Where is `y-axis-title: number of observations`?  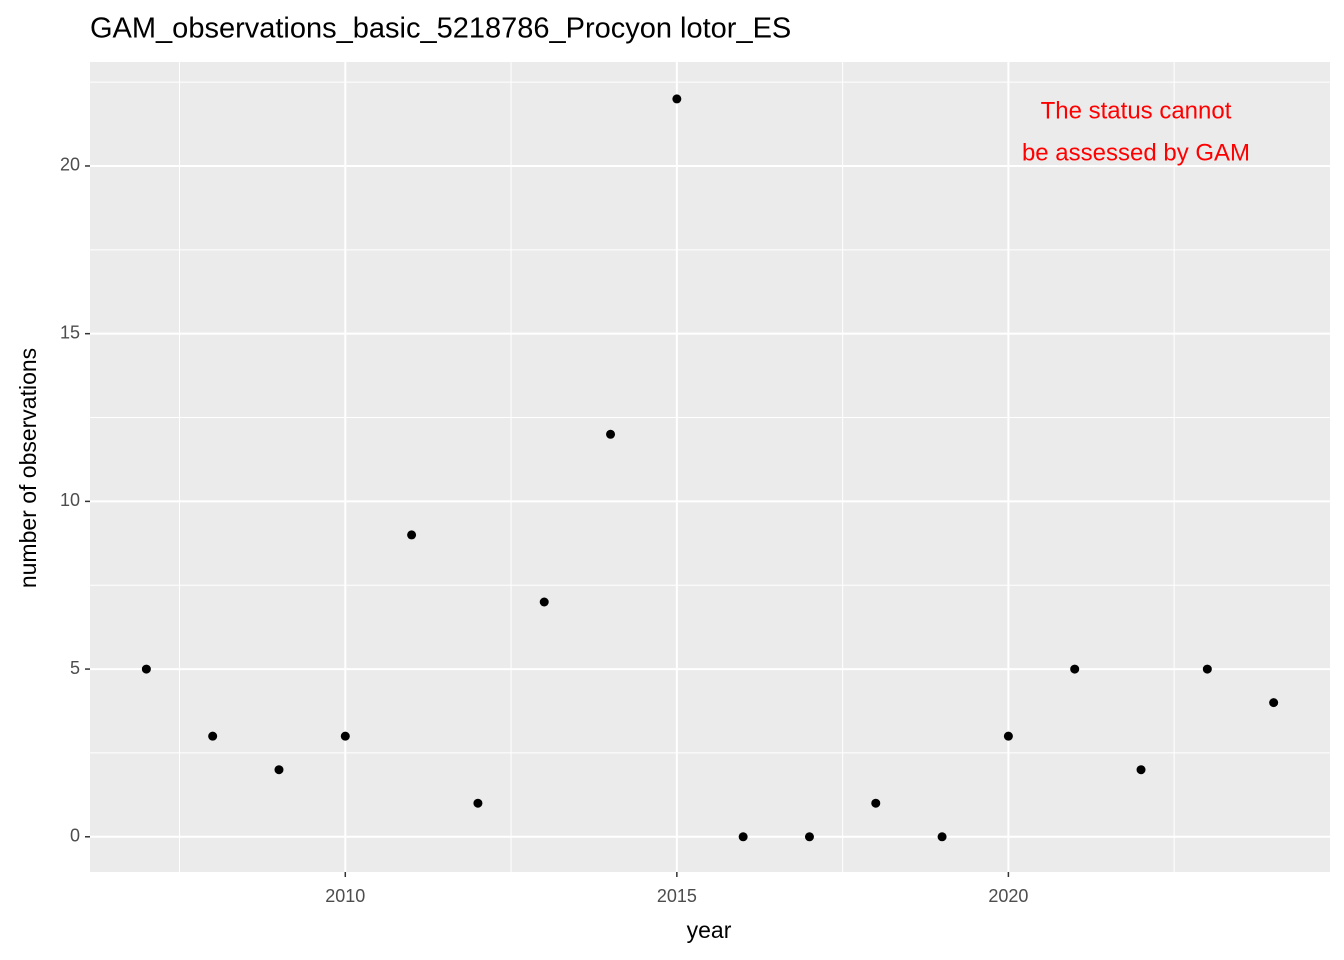 y-axis-title: number of observations is located at coordinates (28, 468).